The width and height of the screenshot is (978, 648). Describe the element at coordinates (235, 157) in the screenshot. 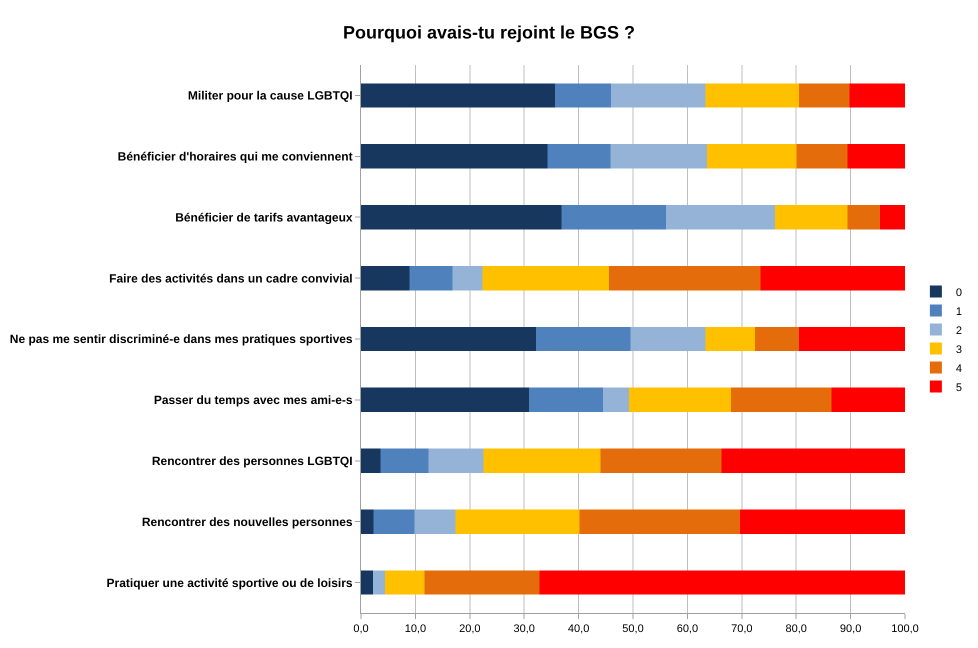

I see `y-tick-label: Bénéficier d'horaires qui me conviennent` at that location.